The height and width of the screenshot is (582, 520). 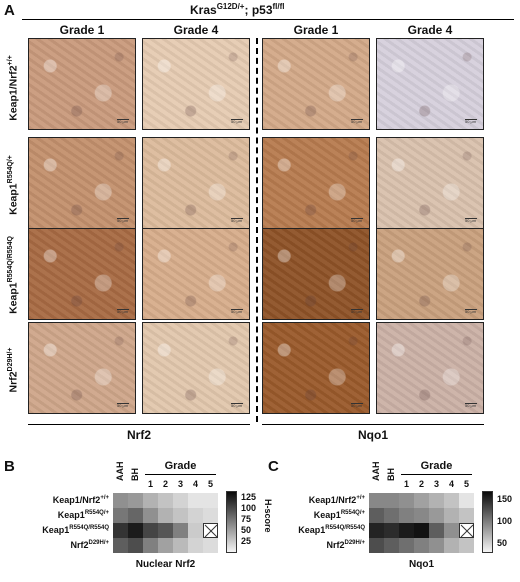 What do you see at coordinates (430, 274) in the screenshot?
I see `micrograph-row3-grade4-nqo1: 50 μm` at bounding box center [430, 274].